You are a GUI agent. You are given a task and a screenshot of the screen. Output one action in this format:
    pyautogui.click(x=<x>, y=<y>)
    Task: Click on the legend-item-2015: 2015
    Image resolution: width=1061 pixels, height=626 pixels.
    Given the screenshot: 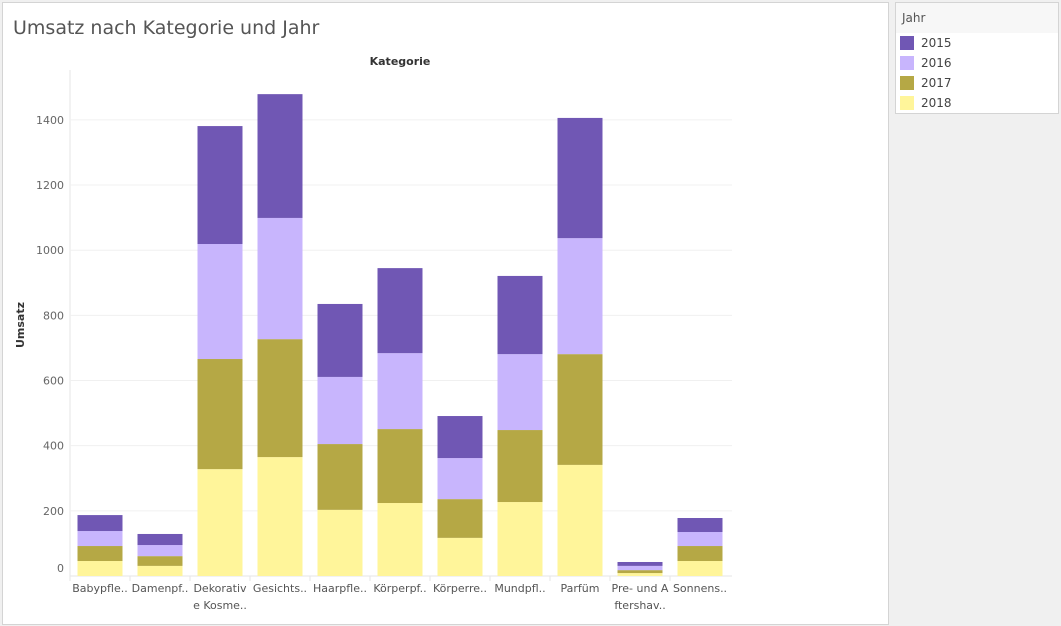 What is the action you would take?
    pyautogui.click(x=977, y=43)
    